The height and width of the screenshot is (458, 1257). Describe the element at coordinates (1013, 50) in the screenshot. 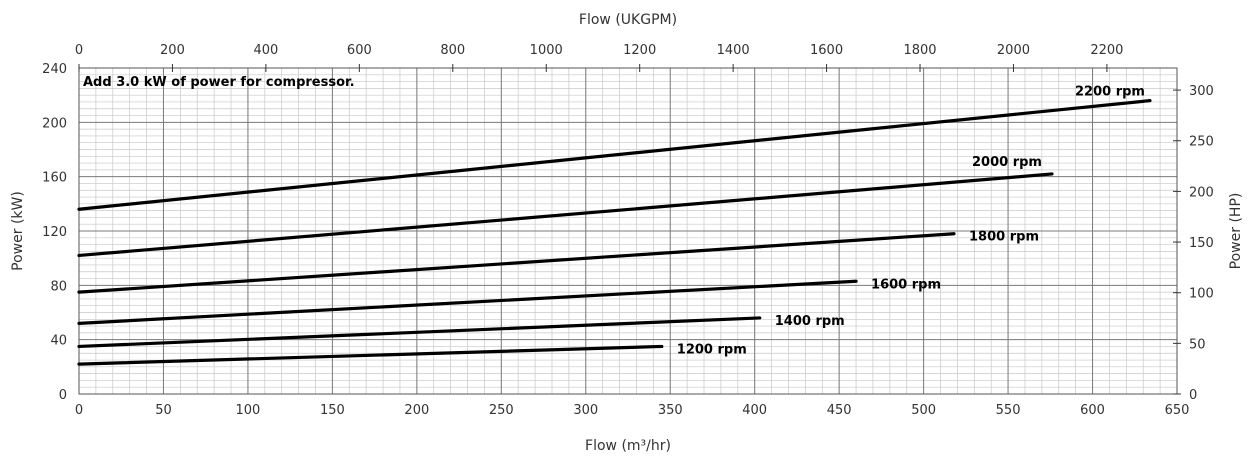

I see `top-tick-label: 2000` at that location.